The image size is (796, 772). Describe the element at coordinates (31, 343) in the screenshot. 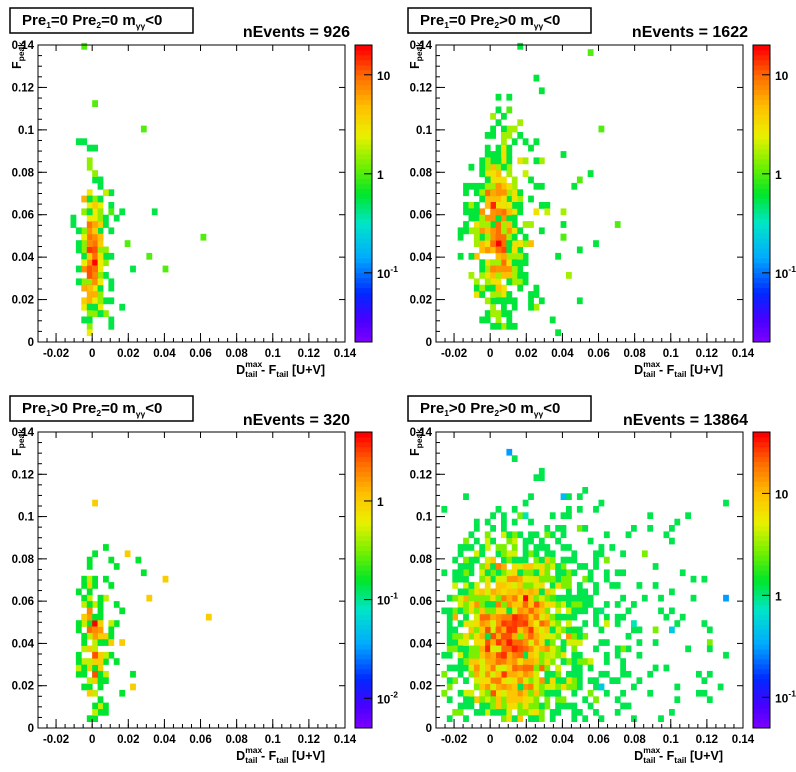

I see `y-tick-label: 0` at that location.